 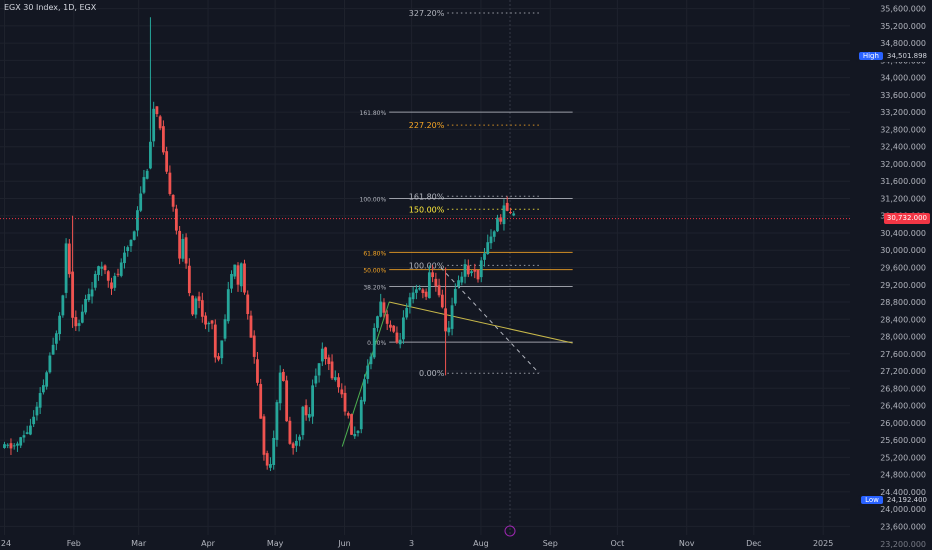 What do you see at coordinates (427, 125) in the screenshot?
I see `fib-level-label: 227.20%` at bounding box center [427, 125].